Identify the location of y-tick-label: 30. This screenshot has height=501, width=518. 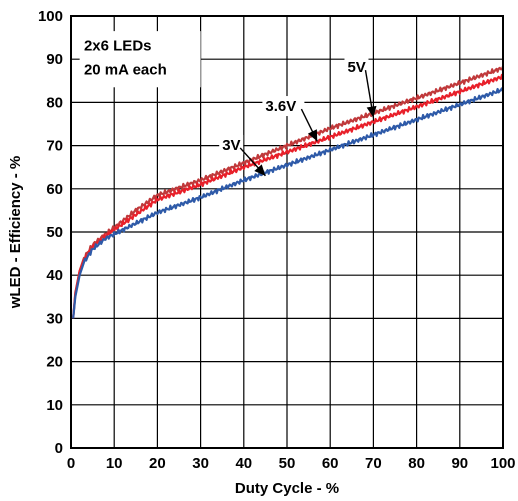
(54, 318).